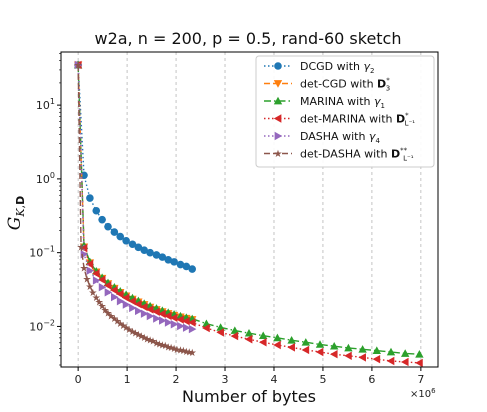  Describe the element at coordinates (78, 379) in the screenshot. I see `x-tick-label: 0` at that location.